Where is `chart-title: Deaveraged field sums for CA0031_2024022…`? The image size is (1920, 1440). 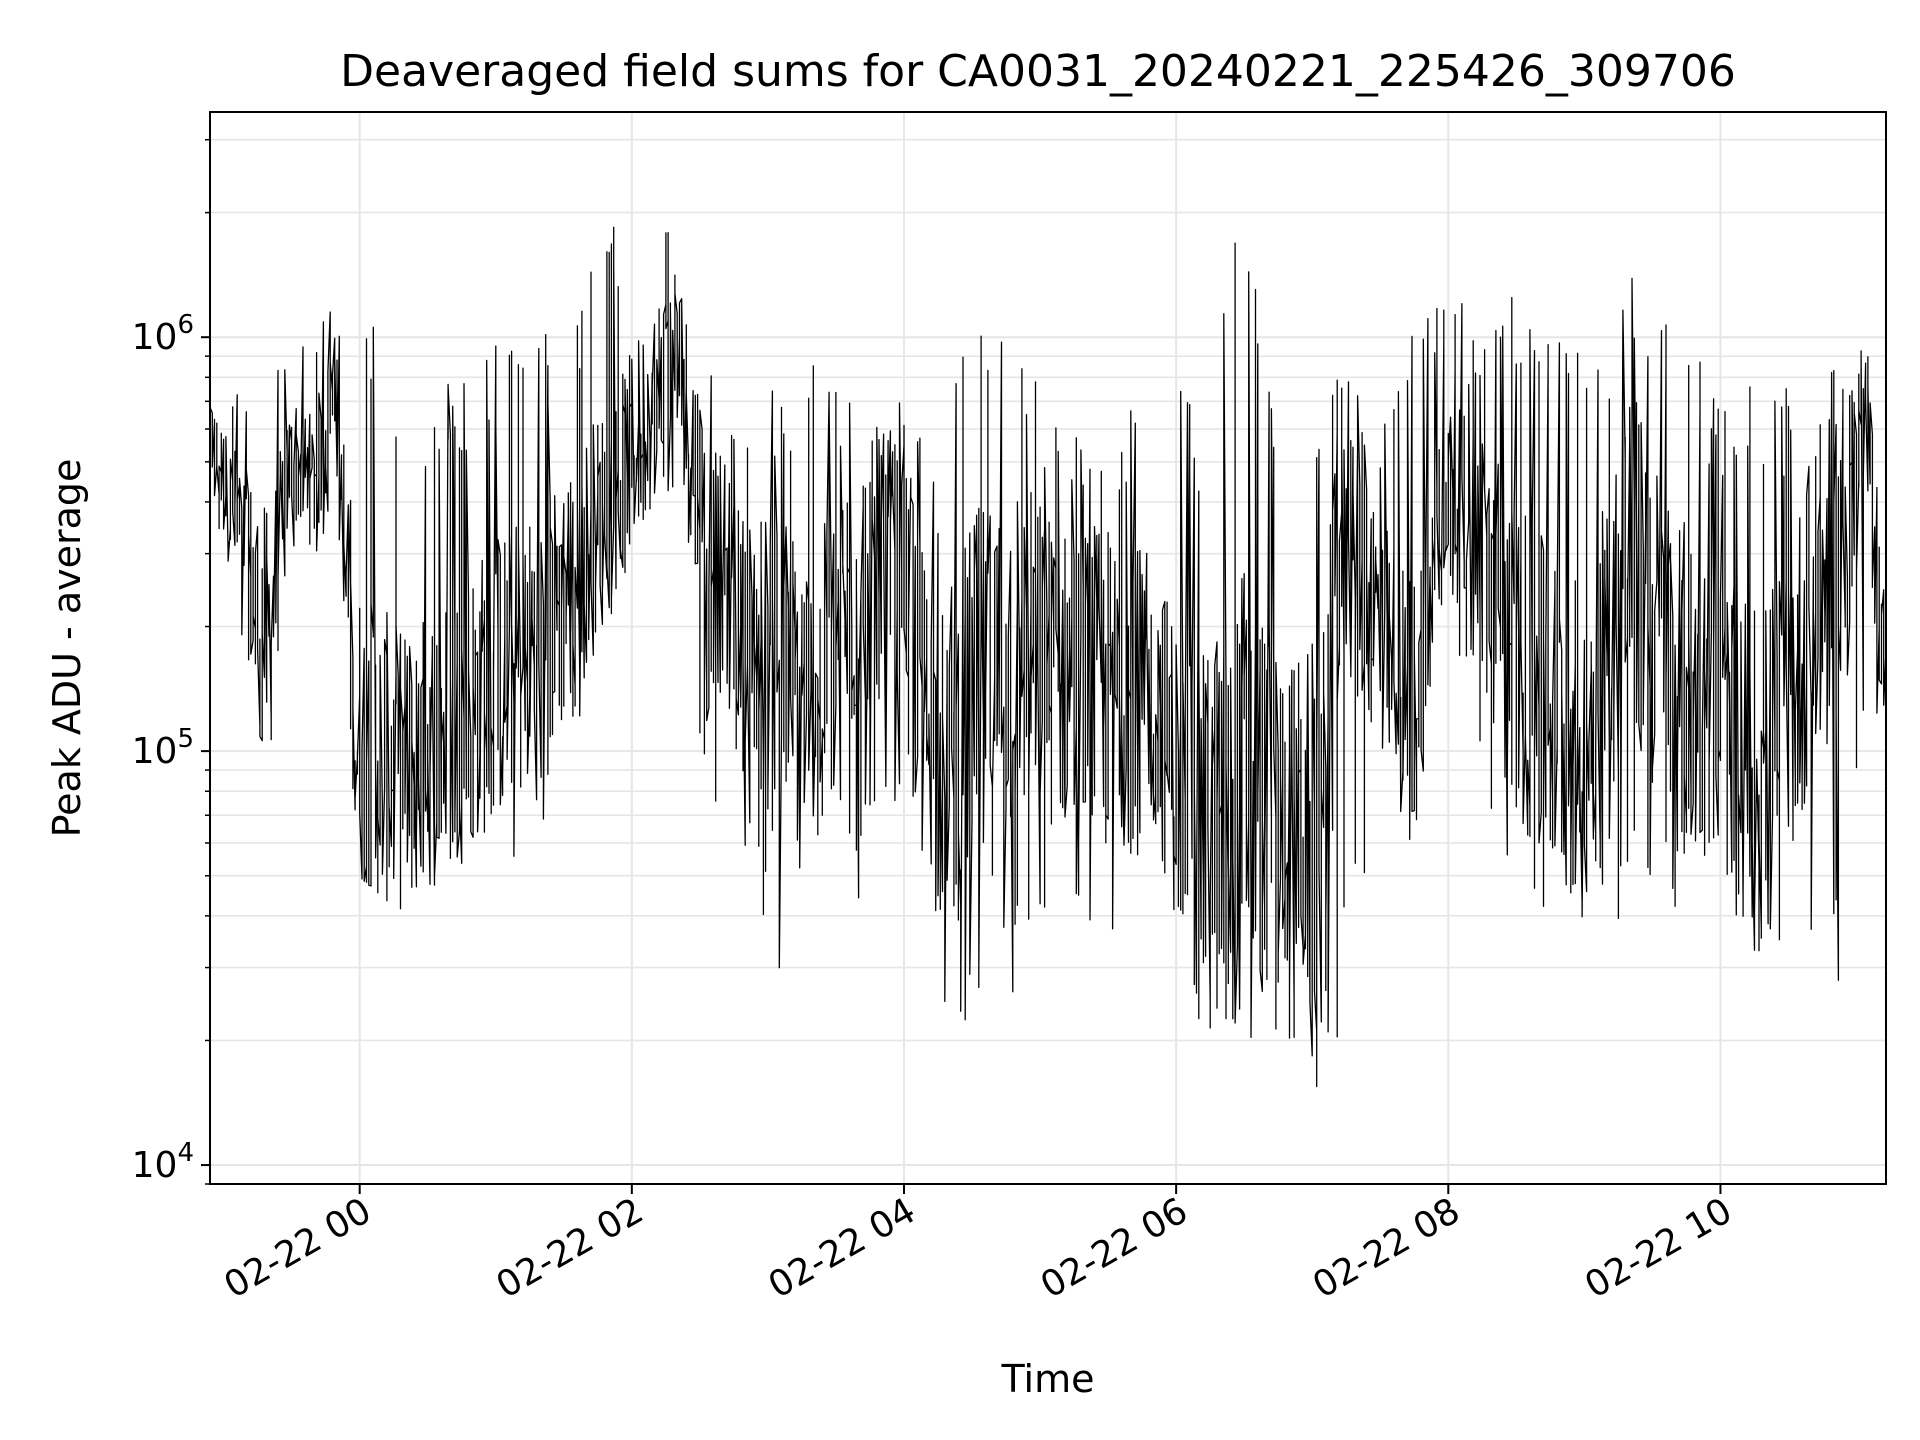
chart-title: Deaveraged field sums for CA0031_2024022… is located at coordinates (1038, 71).